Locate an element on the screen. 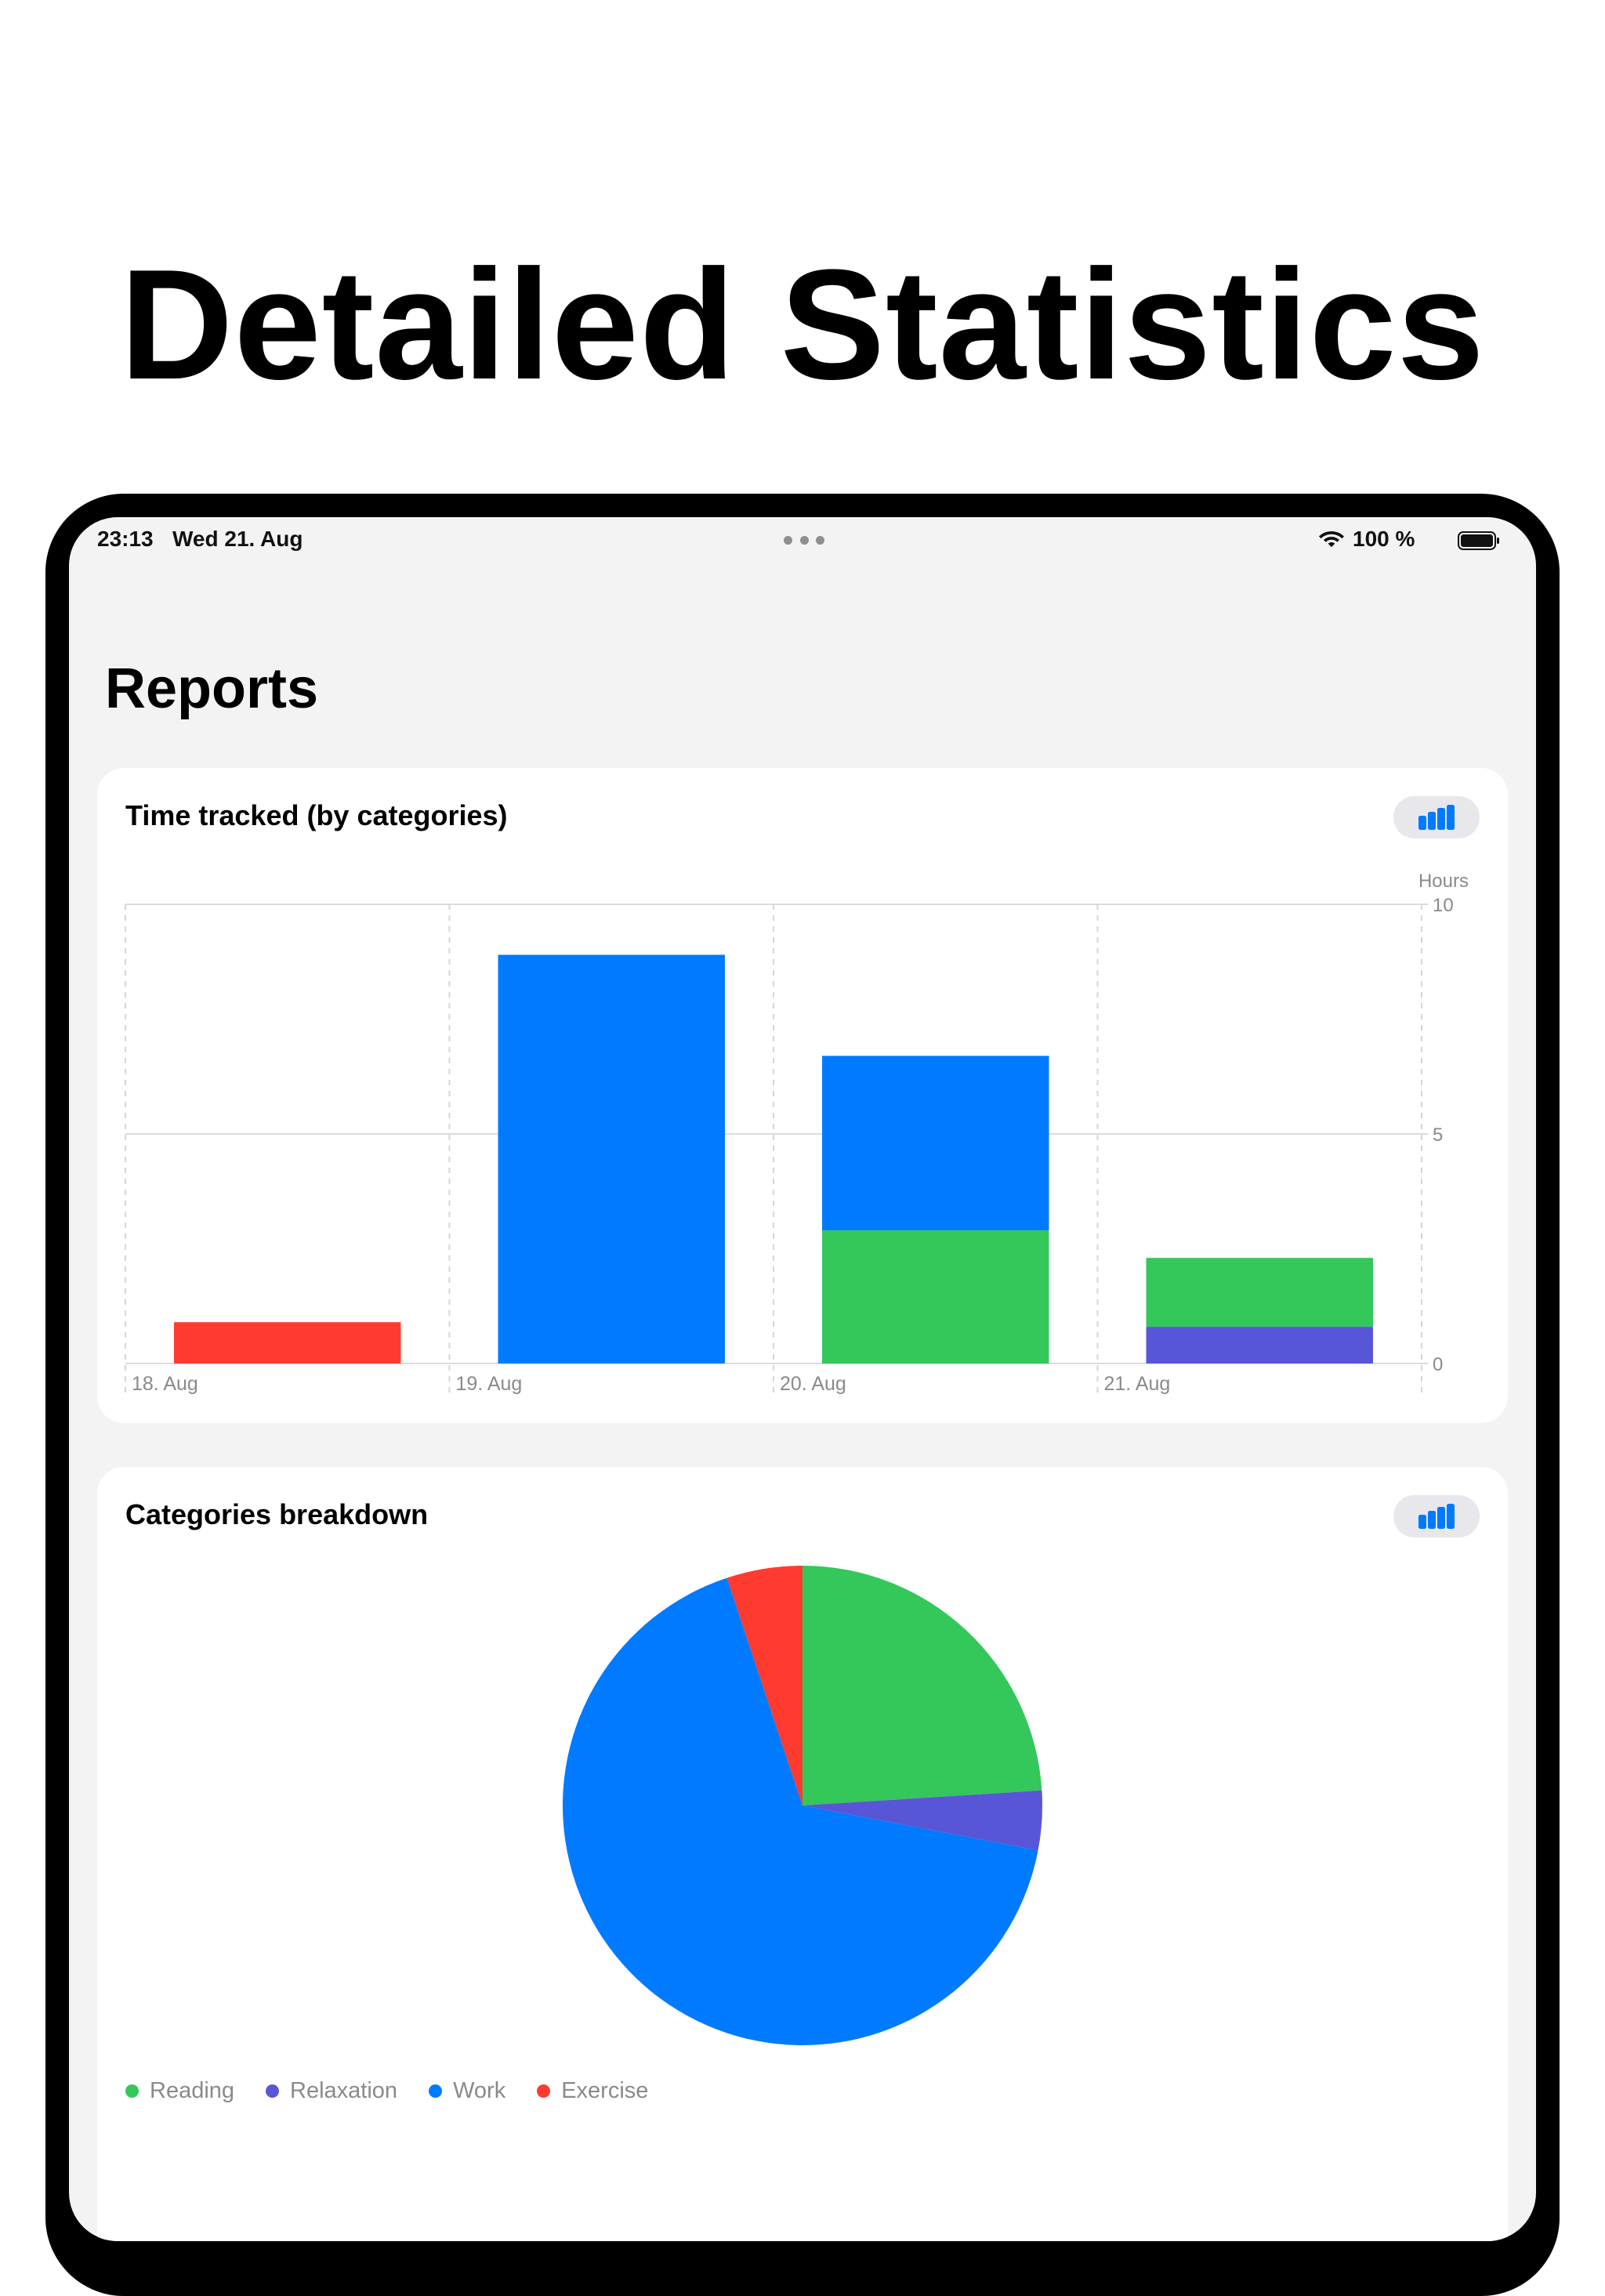 This screenshot has height=2296, width=1605. y-tick-label: 0 is located at coordinates (1438, 1364).